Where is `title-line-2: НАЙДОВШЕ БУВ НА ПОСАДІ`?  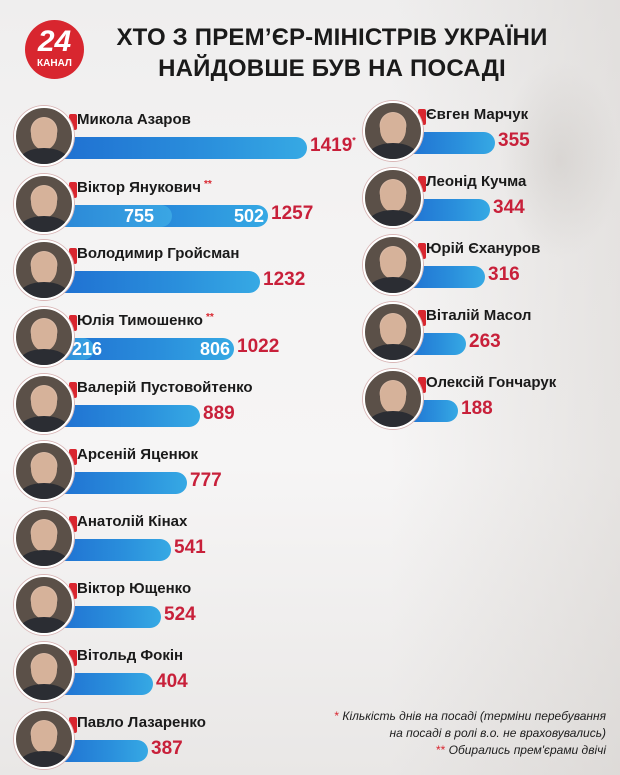 title-line-2: НАЙДОВШЕ БУВ НА ПОСАДІ is located at coordinates (332, 68).